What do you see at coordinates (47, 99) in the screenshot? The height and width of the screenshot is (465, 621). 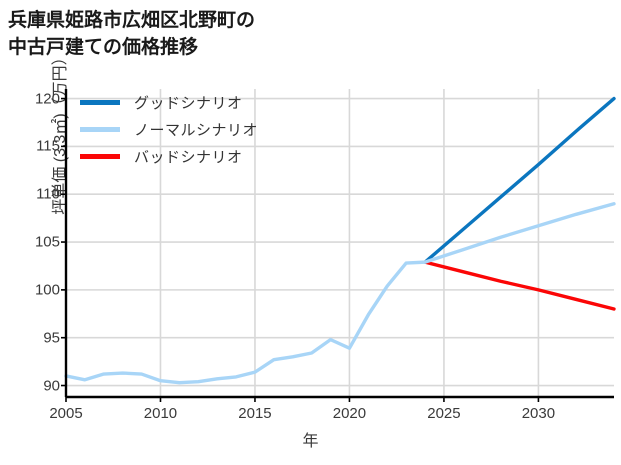 I see `y-tick-label: 120` at bounding box center [47, 99].